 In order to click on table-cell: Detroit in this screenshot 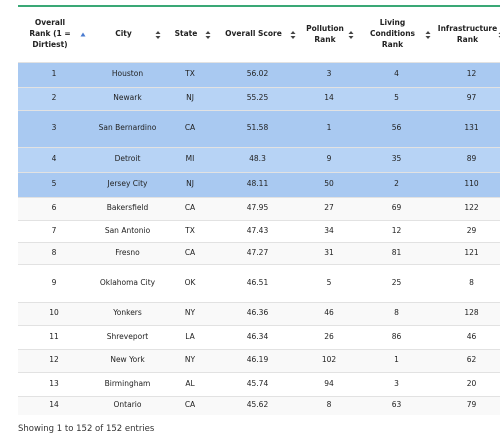, I will do `click(127, 159)`.